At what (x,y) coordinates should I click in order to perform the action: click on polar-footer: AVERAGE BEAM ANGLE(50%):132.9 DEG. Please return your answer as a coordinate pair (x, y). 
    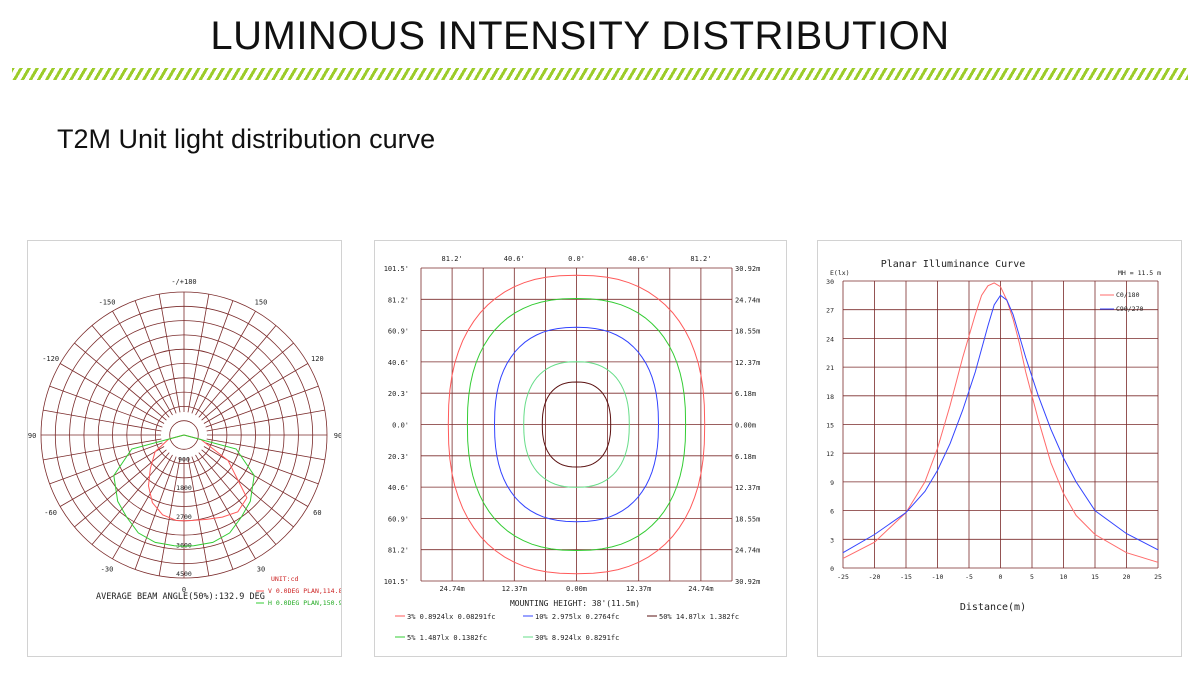
    Looking at the image, I should click on (180, 597).